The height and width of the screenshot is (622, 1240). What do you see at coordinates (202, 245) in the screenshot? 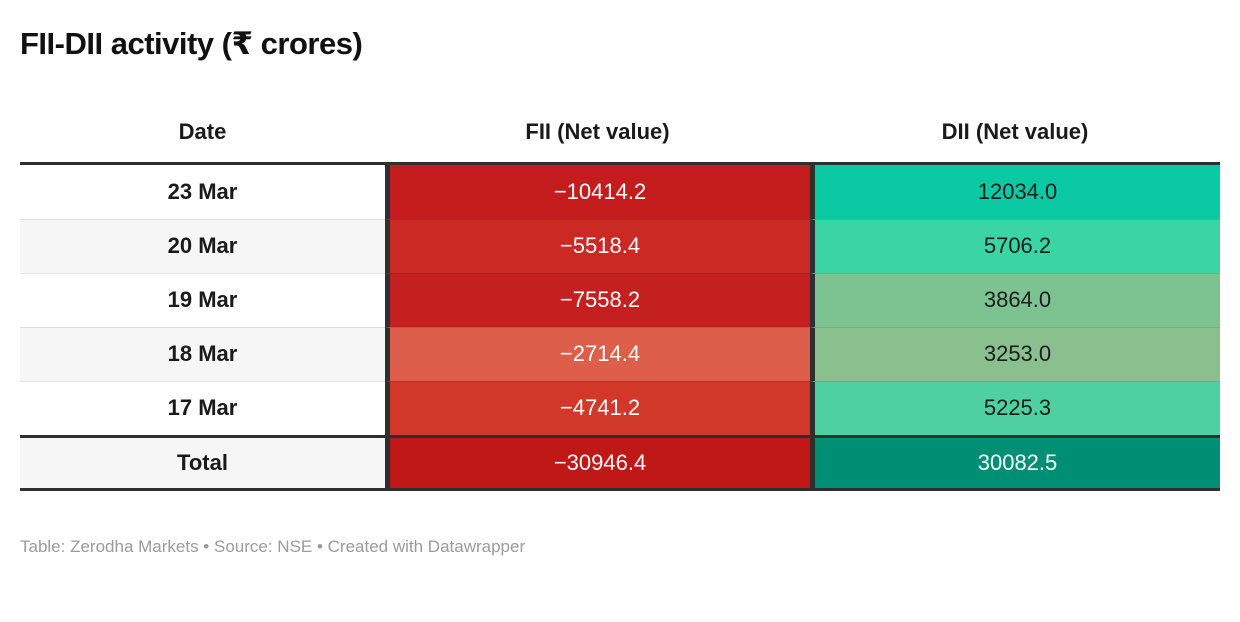
I see `date-cell: 20 Mar` at bounding box center [202, 245].